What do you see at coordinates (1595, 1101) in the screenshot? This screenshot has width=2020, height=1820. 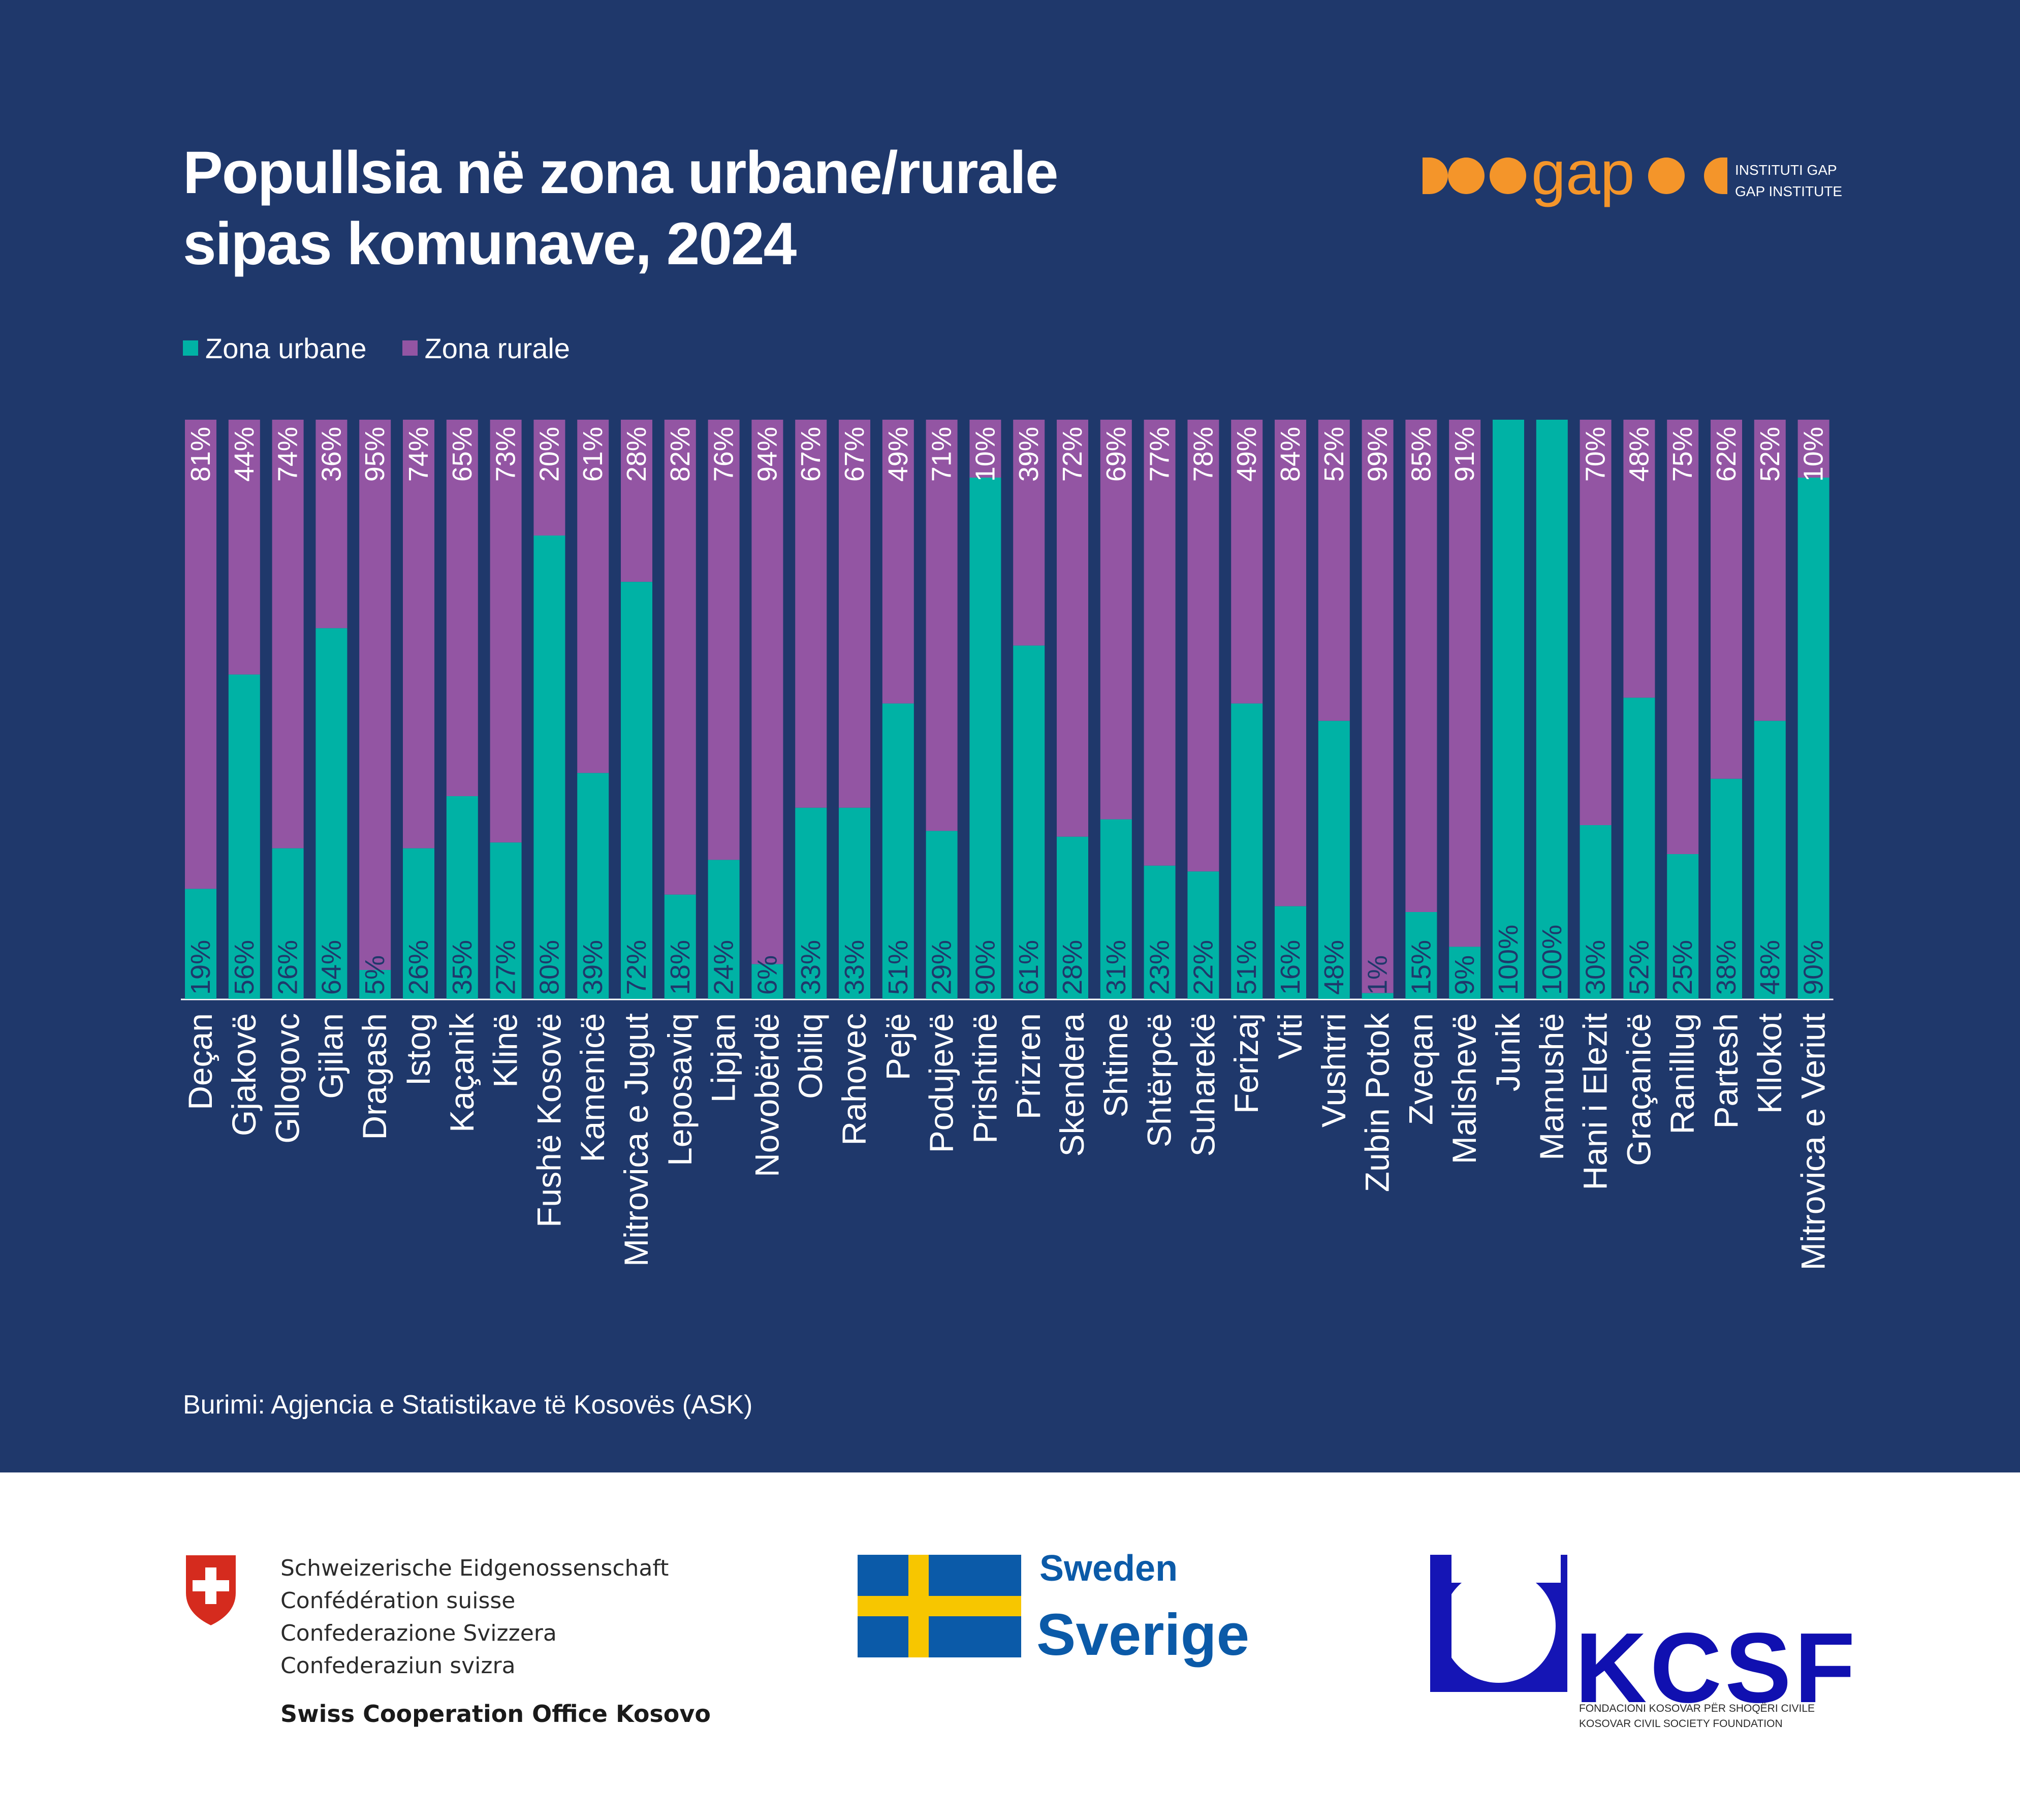 I see `category-label: Hani i Elezit` at bounding box center [1595, 1101].